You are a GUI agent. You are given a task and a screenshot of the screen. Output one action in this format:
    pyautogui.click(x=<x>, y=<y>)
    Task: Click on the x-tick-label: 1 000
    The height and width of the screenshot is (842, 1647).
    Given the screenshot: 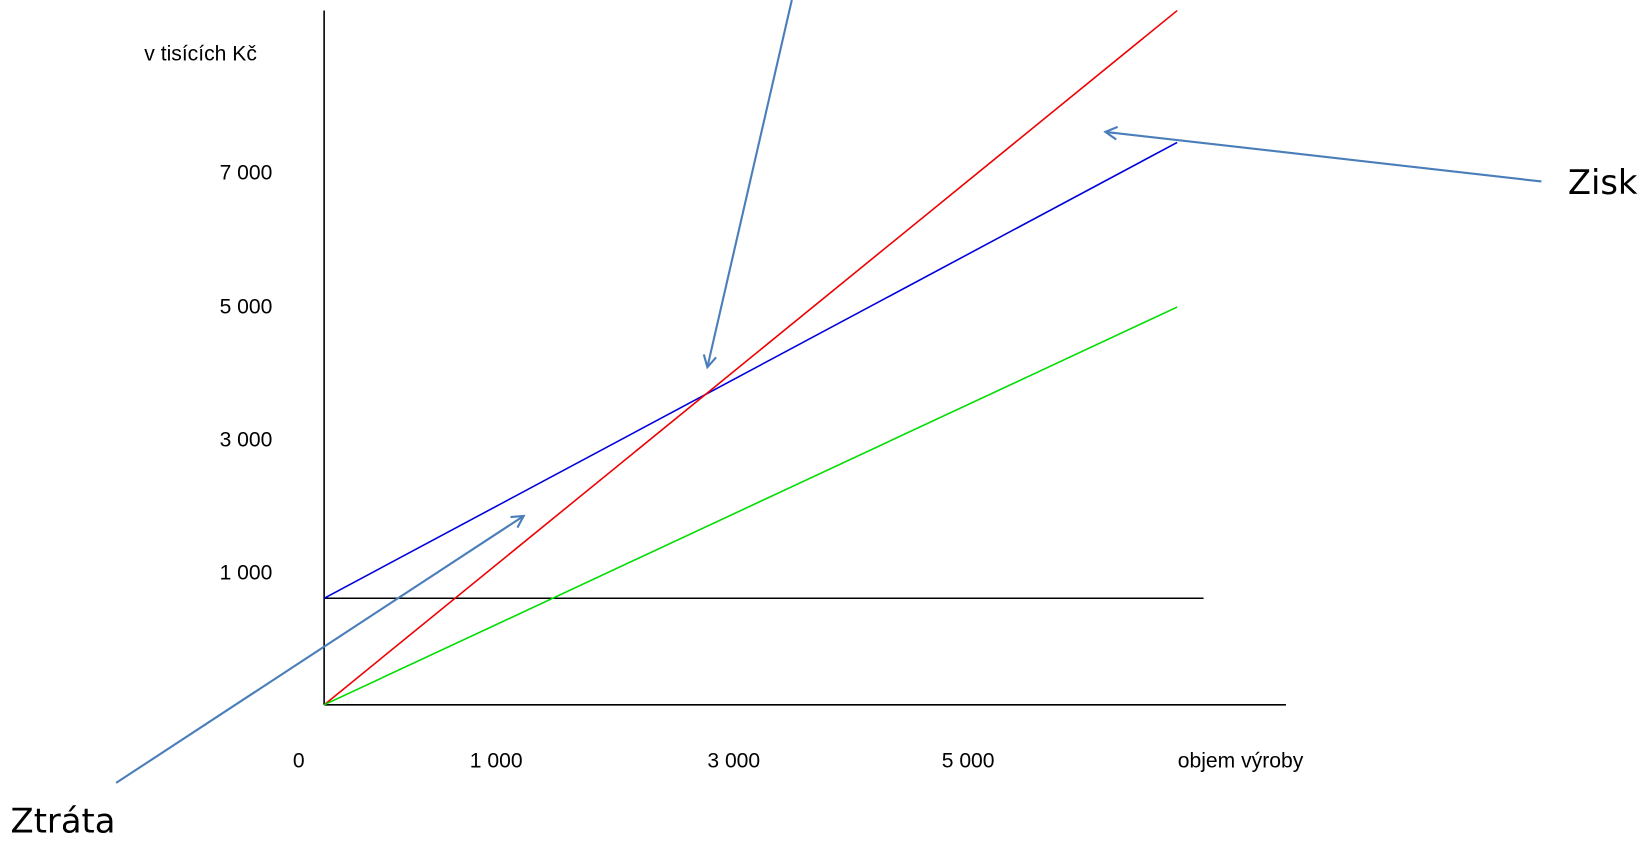 What is the action you would take?
    pyautogui.click(x=496, y=760)
    